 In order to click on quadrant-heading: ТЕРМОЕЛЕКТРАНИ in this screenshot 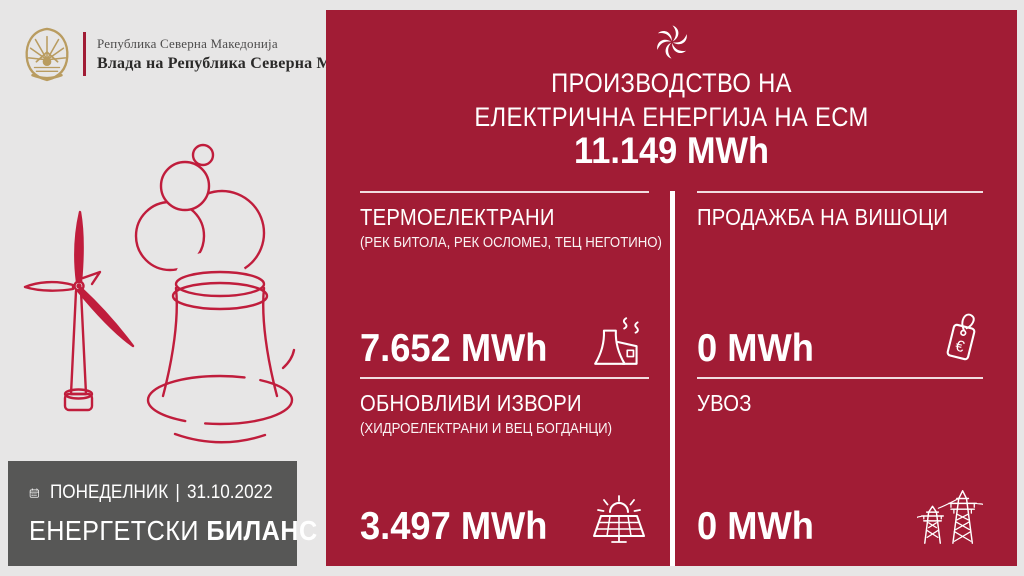, I will do `click(457, 217)`.